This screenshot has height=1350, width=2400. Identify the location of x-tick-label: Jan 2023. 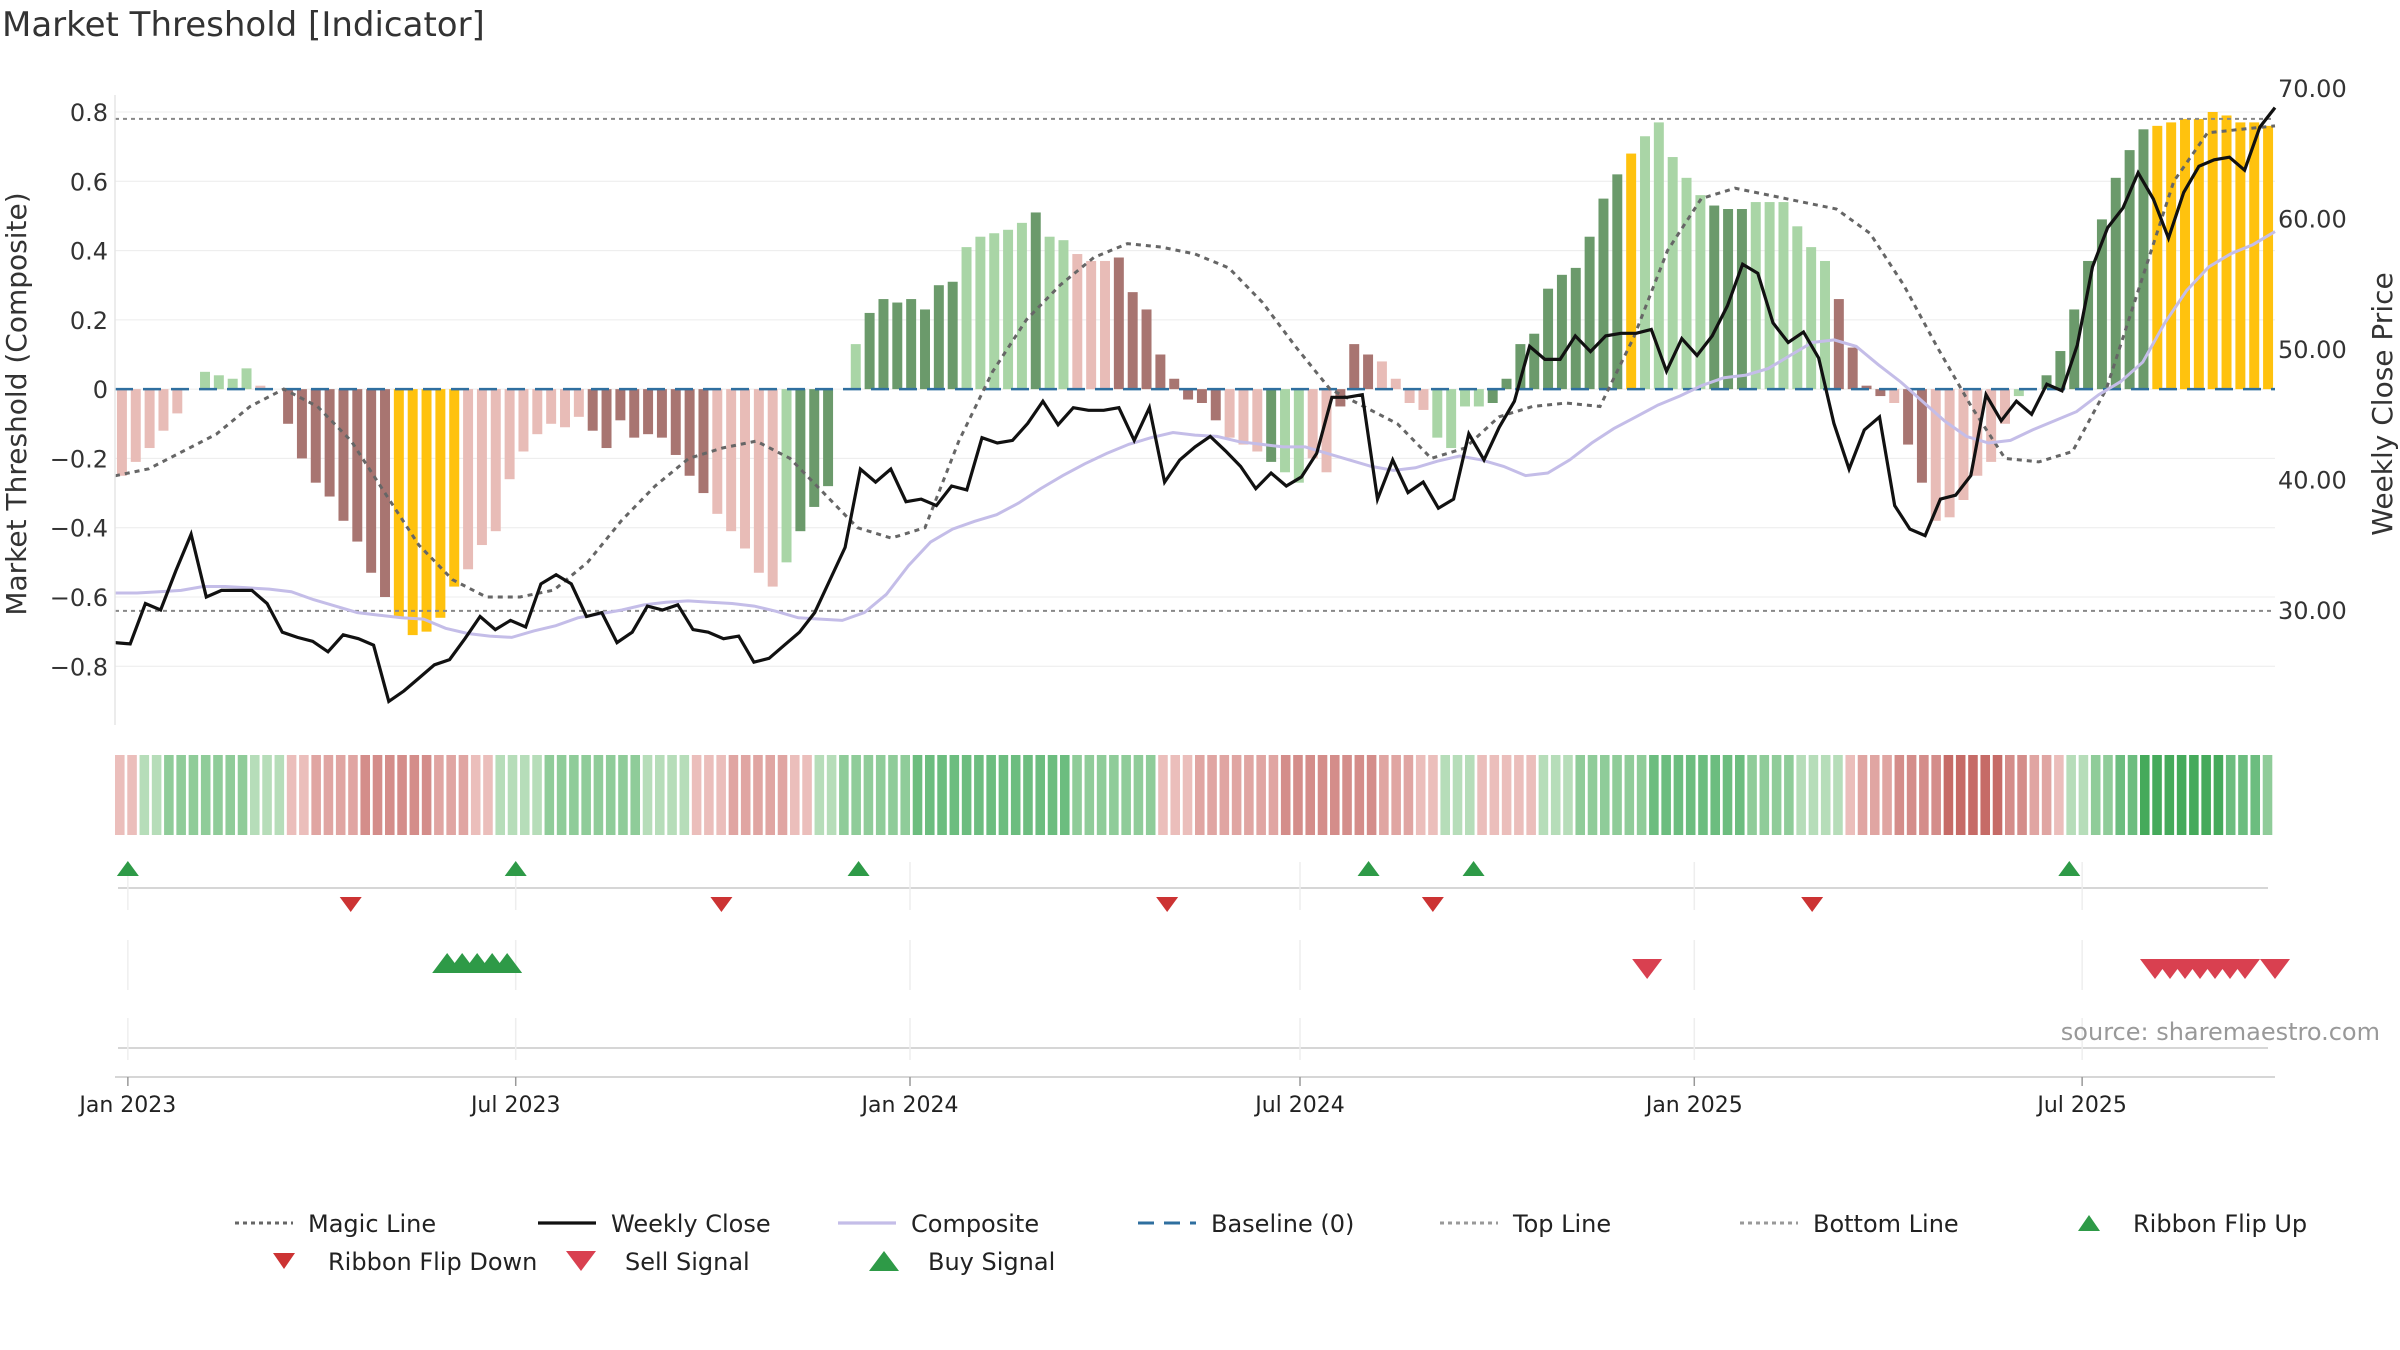
(126, 1105).